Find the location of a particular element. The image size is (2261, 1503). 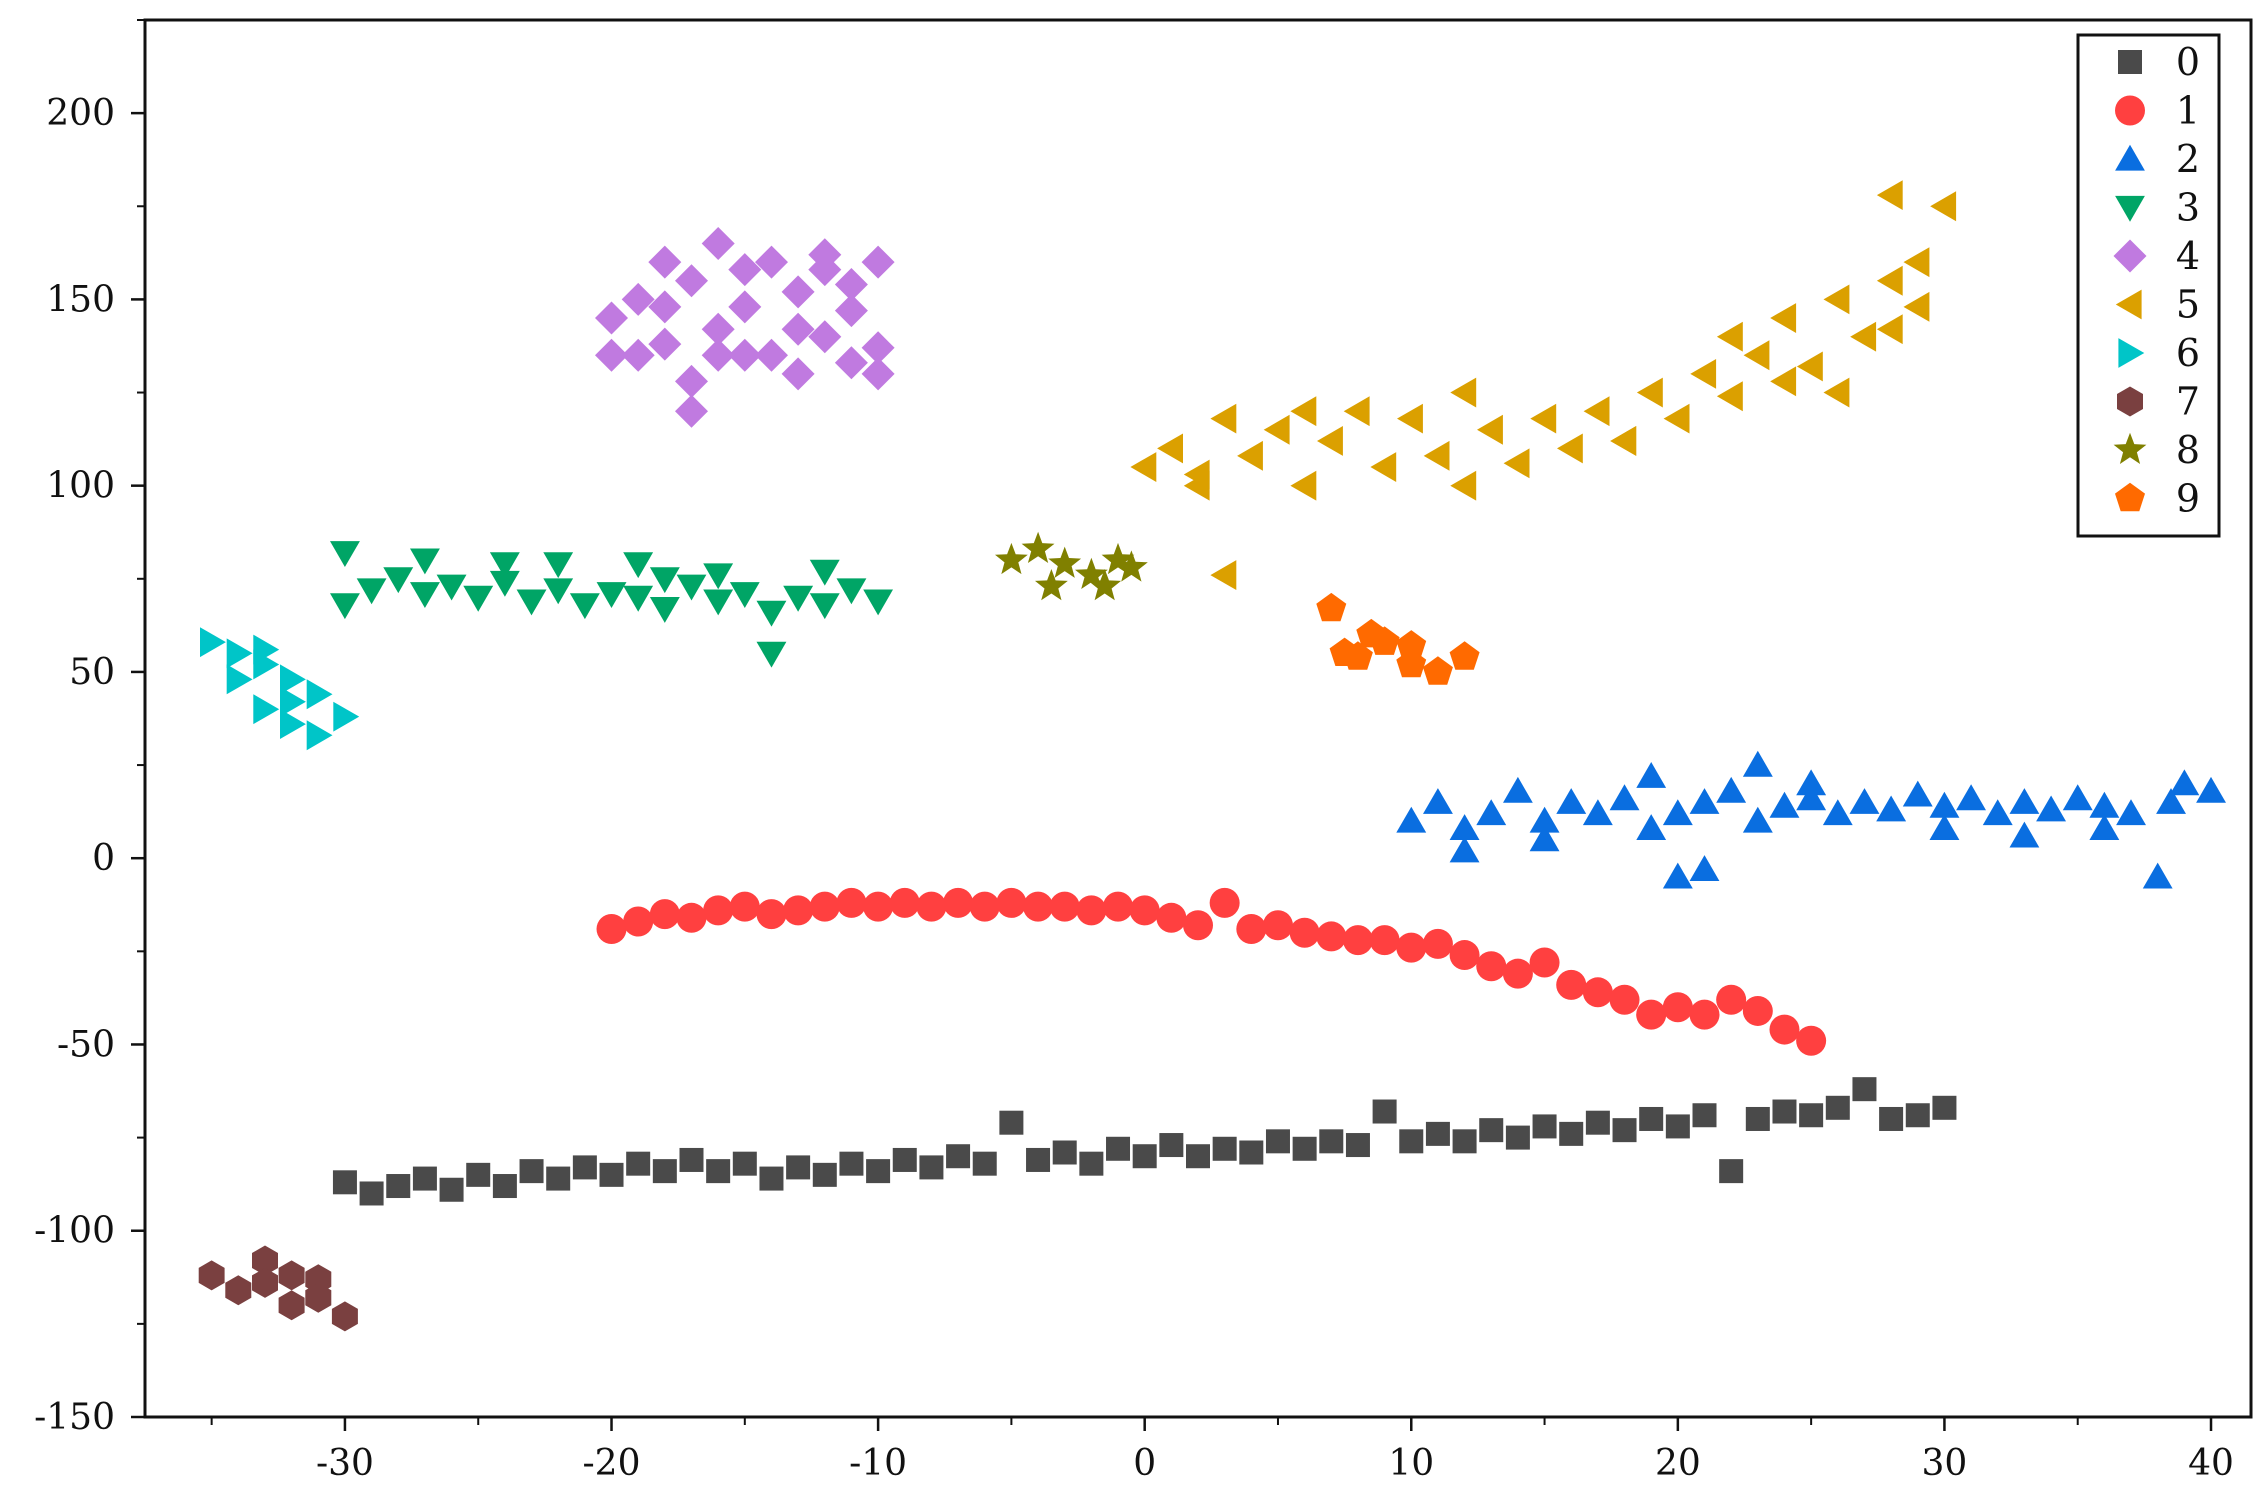

legend-label: 1 is located at coordinates (2188, 111).